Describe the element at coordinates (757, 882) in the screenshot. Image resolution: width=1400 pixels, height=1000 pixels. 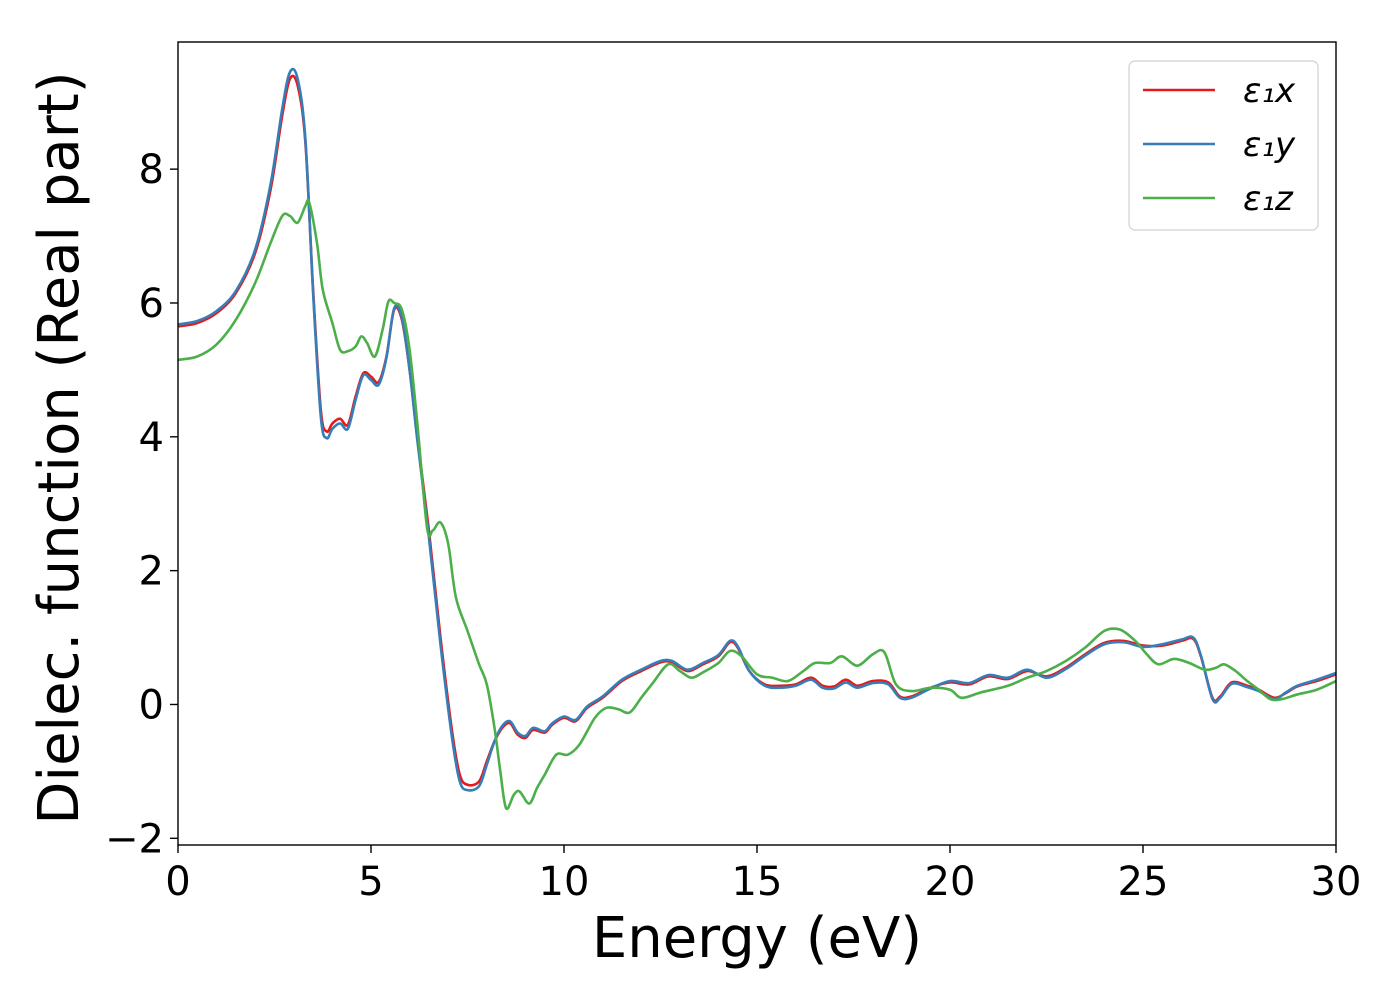
I see `x-tick-label: 15` at that location.